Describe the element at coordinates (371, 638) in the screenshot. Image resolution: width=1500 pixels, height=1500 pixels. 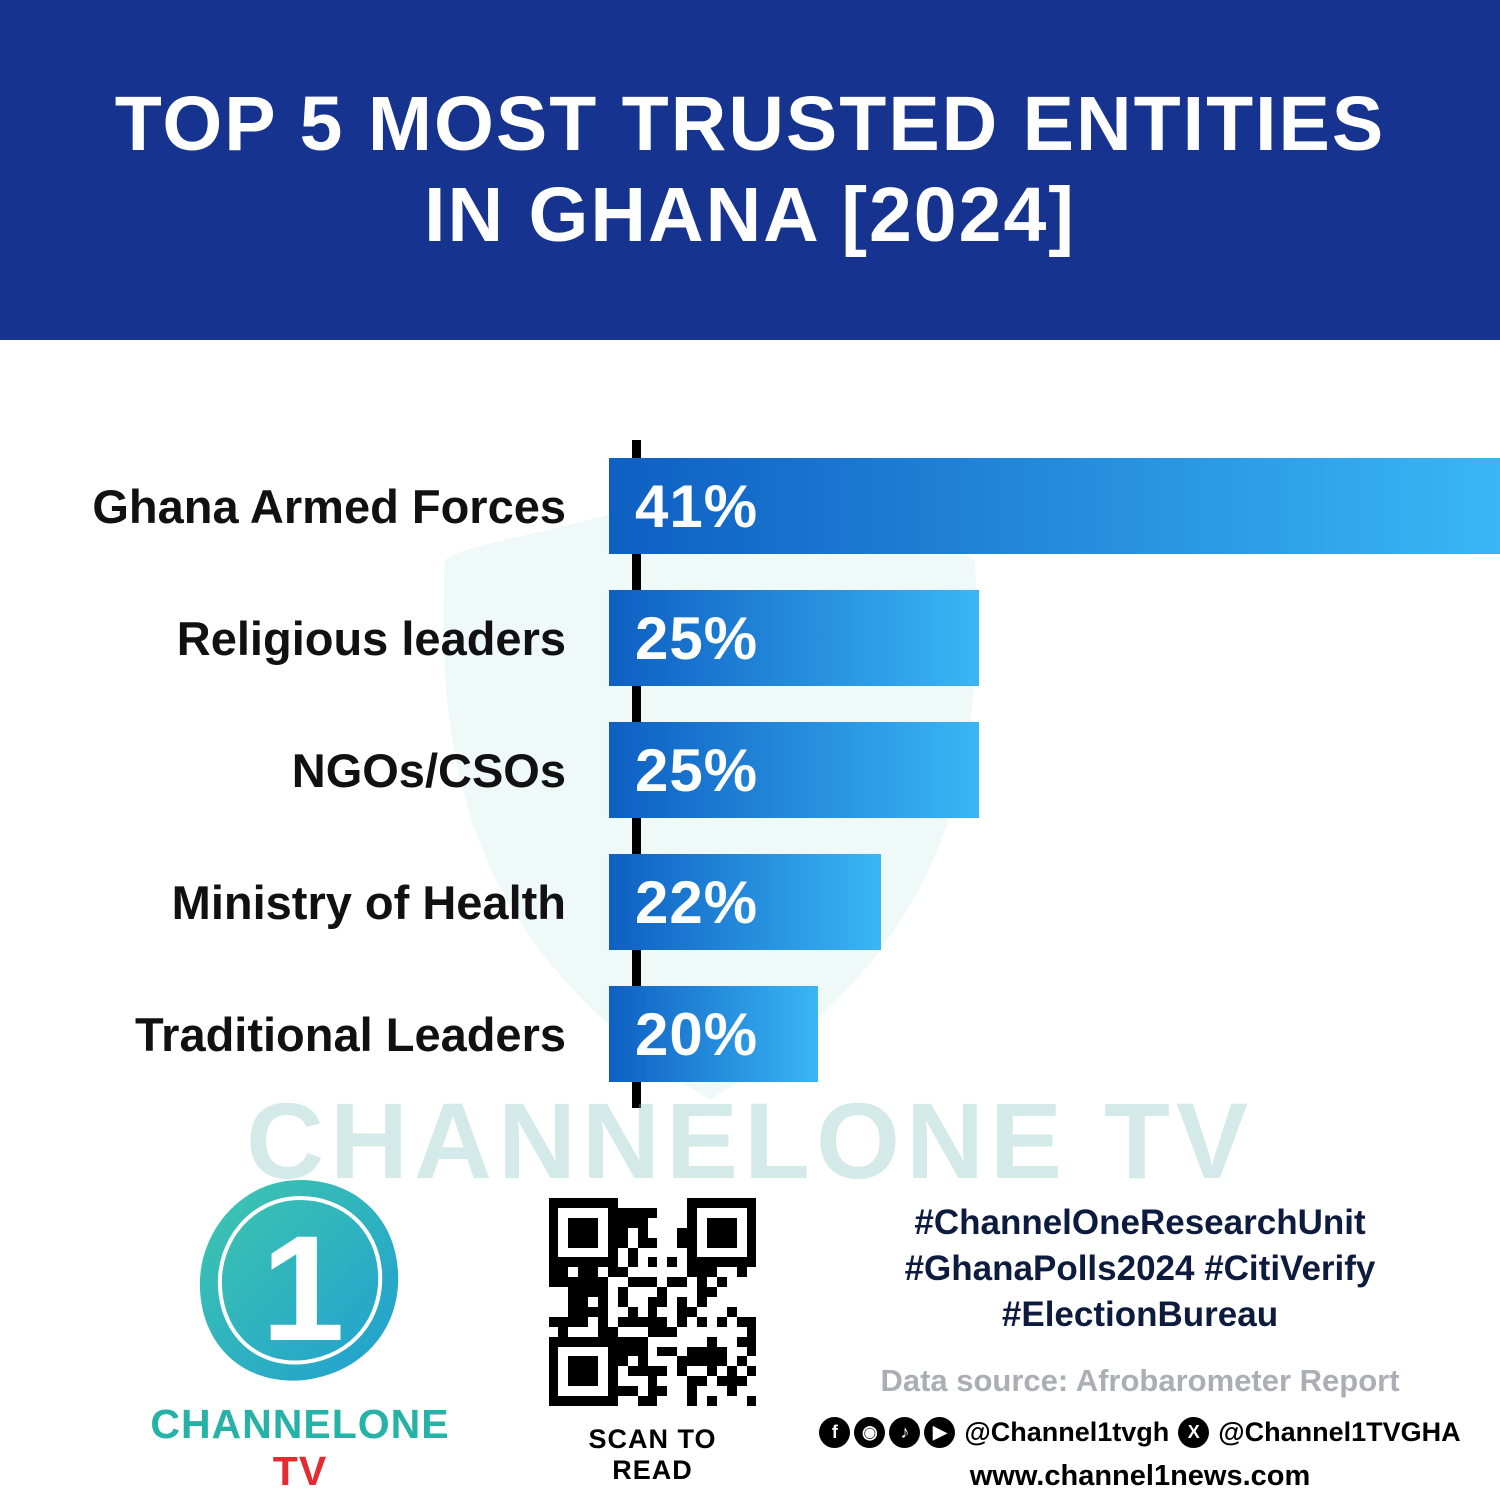
I see `category-label: Religious leaders` at that location.